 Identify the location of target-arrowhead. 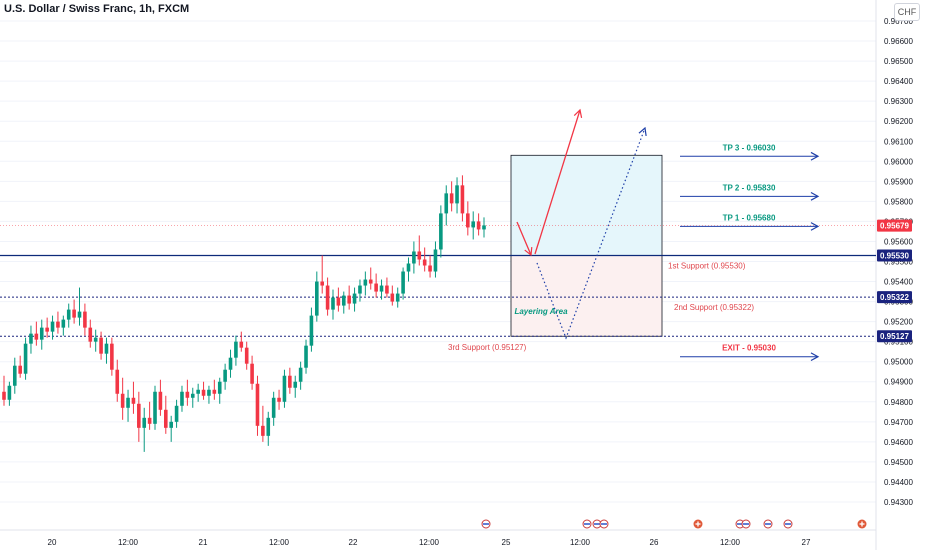
(815, 357).